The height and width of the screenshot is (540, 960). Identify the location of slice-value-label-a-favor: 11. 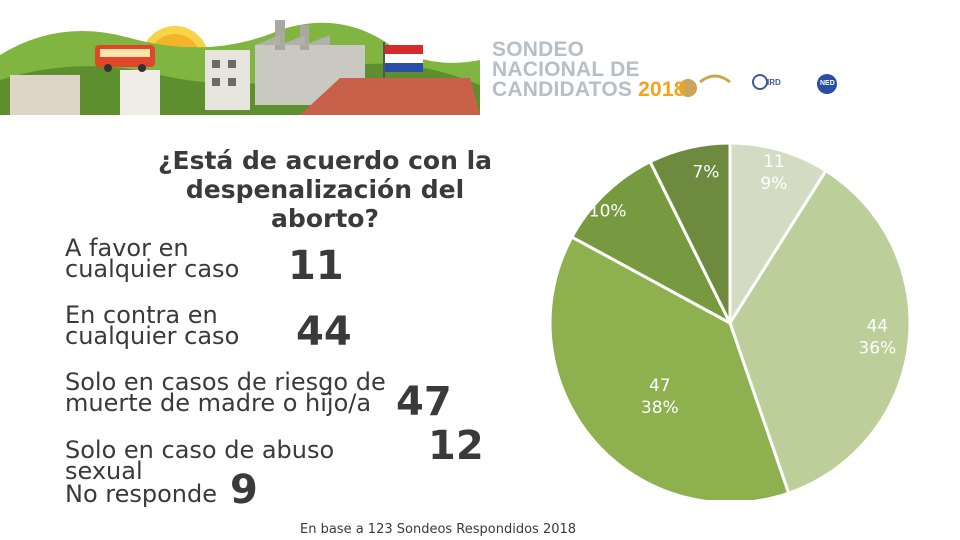
(774, 162).